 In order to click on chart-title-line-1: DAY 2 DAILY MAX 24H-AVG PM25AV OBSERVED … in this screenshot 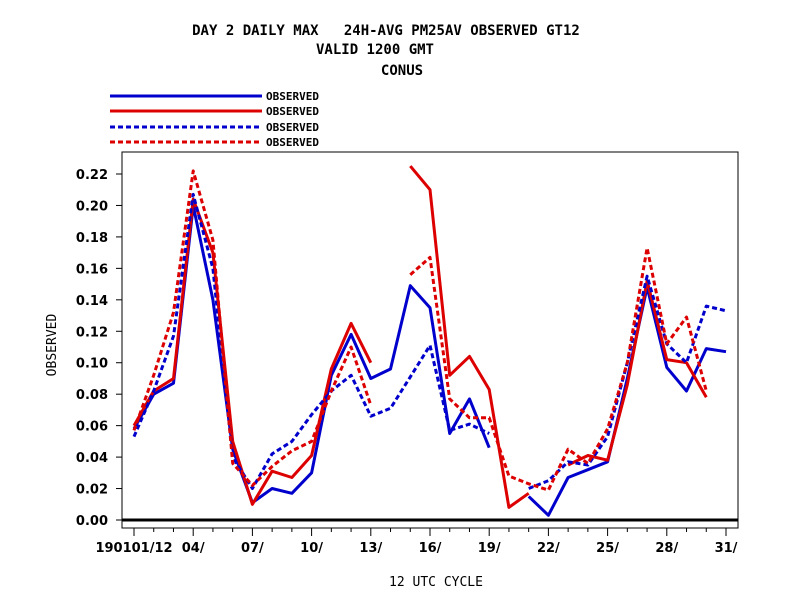, I will do `click(386, 31)`.